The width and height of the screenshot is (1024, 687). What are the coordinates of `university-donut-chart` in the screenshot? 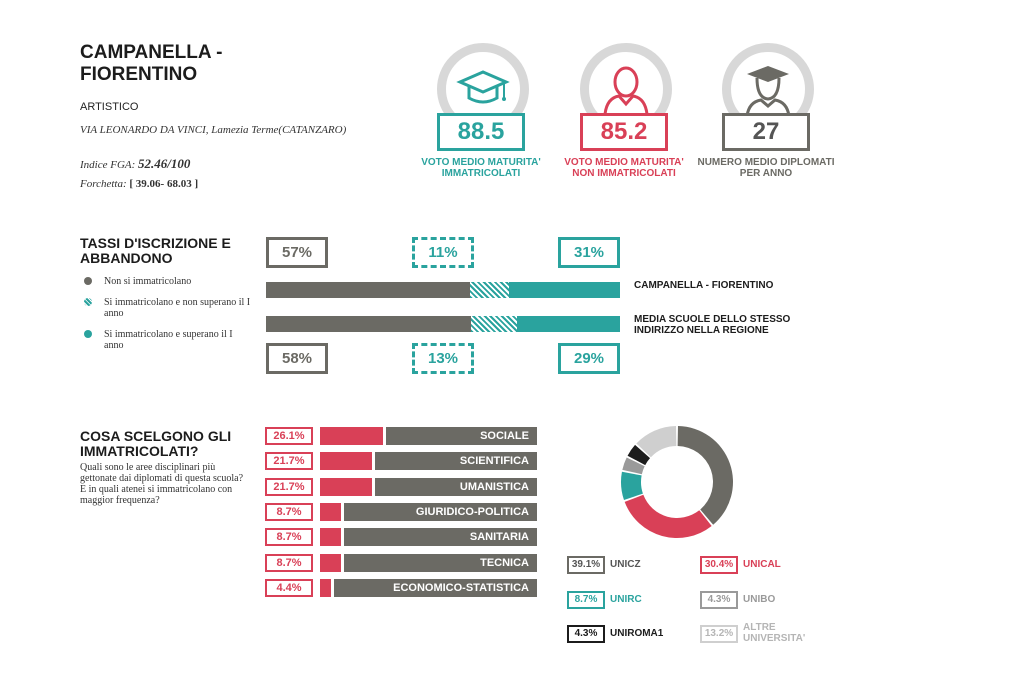 It's located at (677, 482).